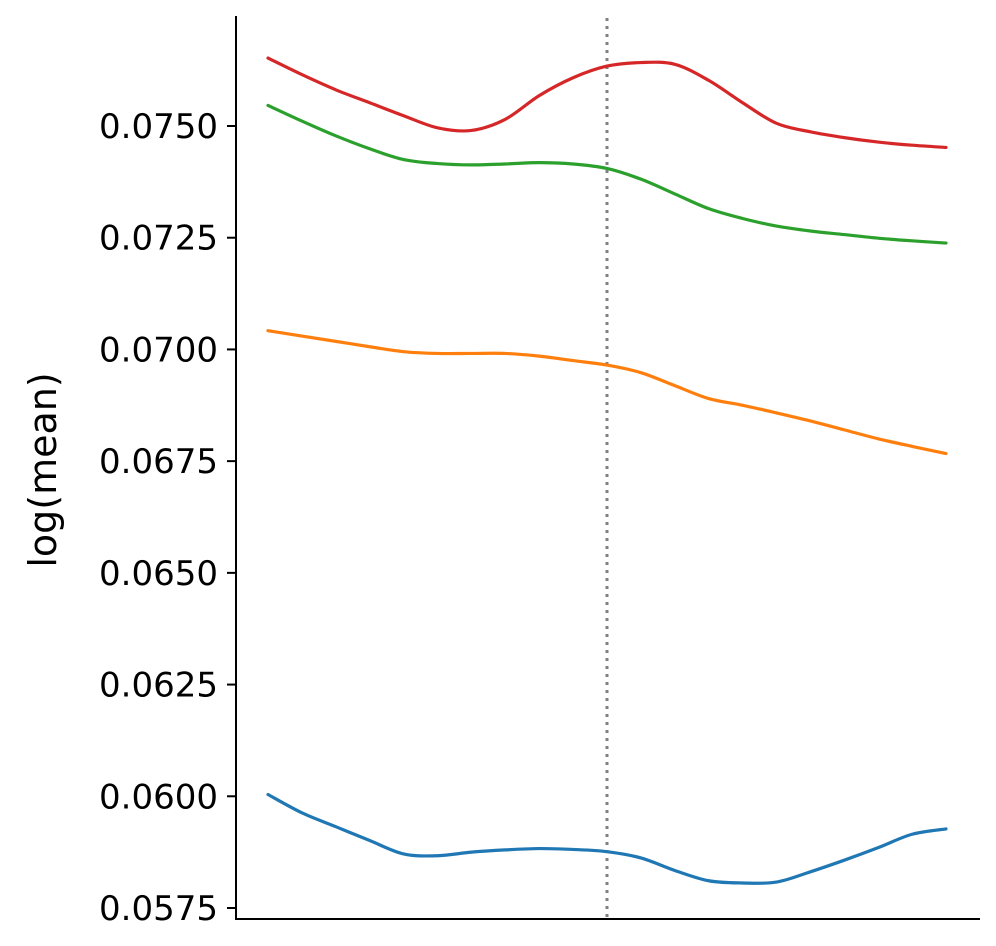 The height and width of the screenshot is (946, 996). What do you see at coordinates (158, 574) in the screenshot?
I see `y-tick-label: 0.0650` at bounding box center [158, 574].